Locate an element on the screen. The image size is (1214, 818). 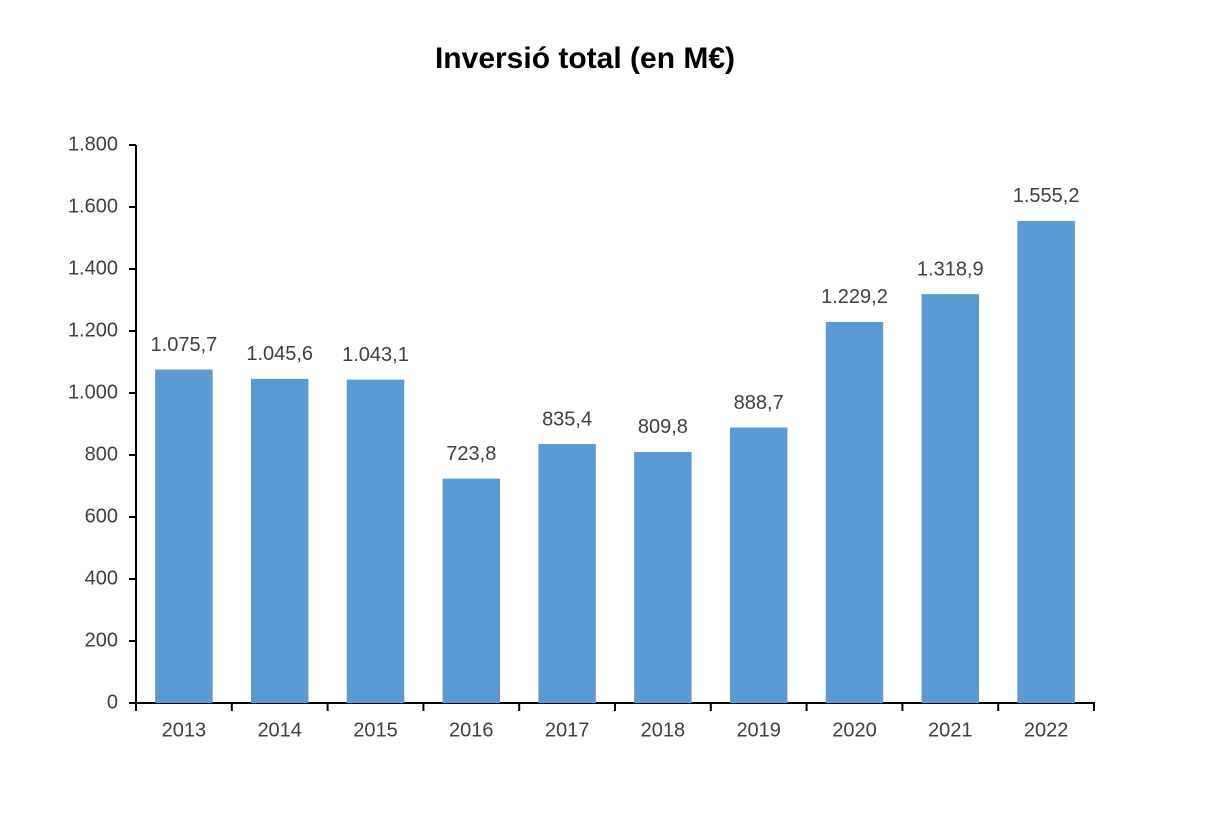
y-tick-label: 1.800 is located at coordinates (93, 144).